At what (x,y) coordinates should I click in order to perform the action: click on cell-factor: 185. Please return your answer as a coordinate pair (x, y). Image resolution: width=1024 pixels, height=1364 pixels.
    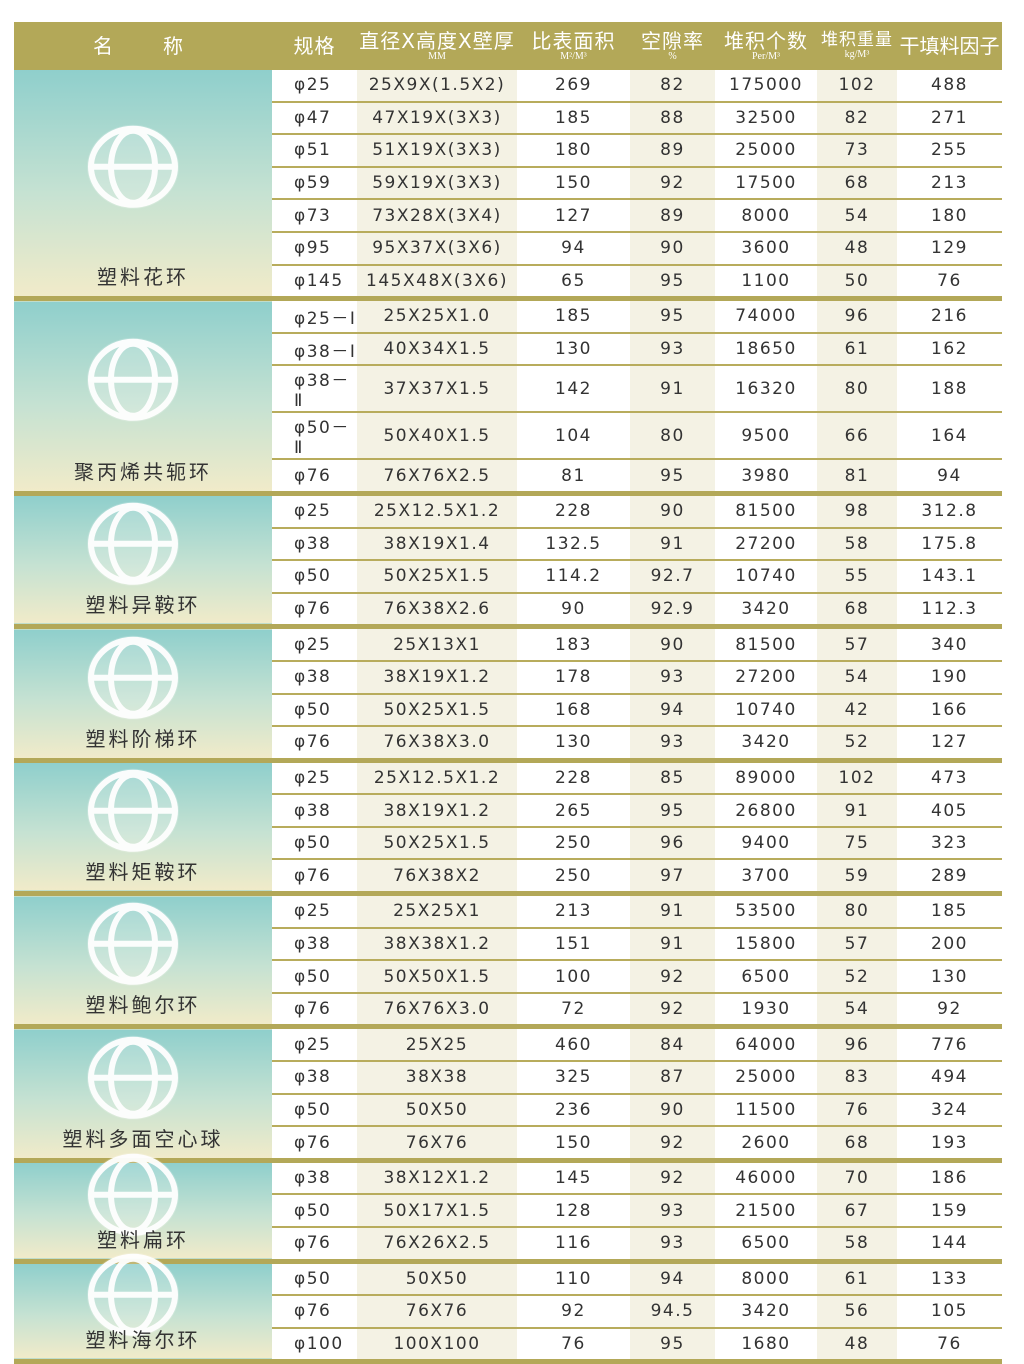
    Looking at the image, I should click on (949, 911).